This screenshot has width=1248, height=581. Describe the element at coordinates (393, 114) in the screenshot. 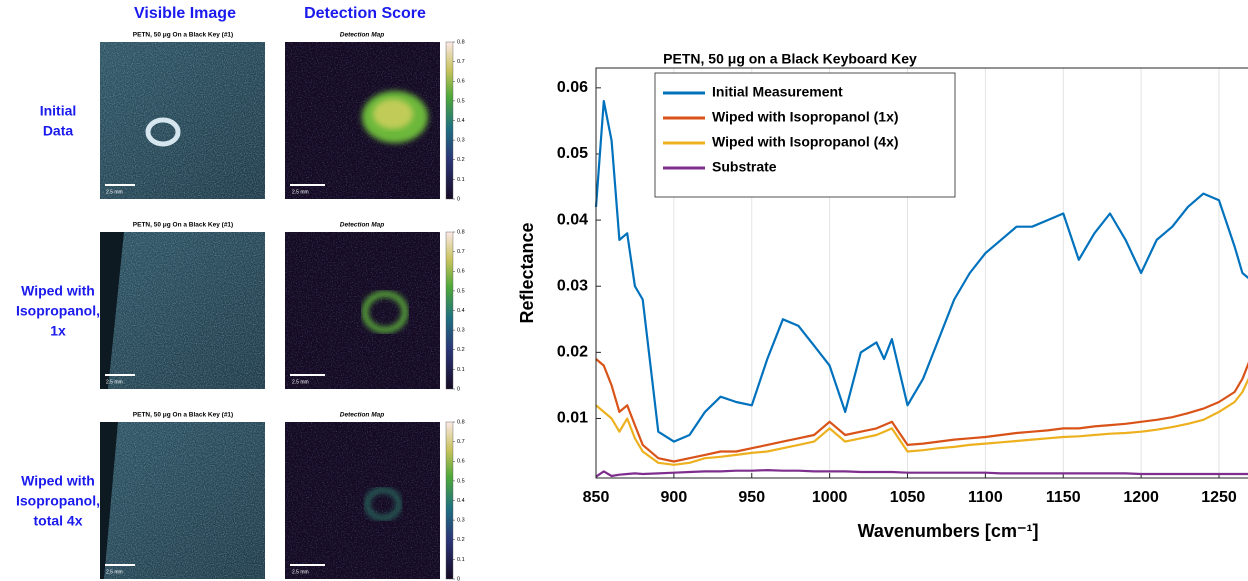

I see `detection-core` at that location.